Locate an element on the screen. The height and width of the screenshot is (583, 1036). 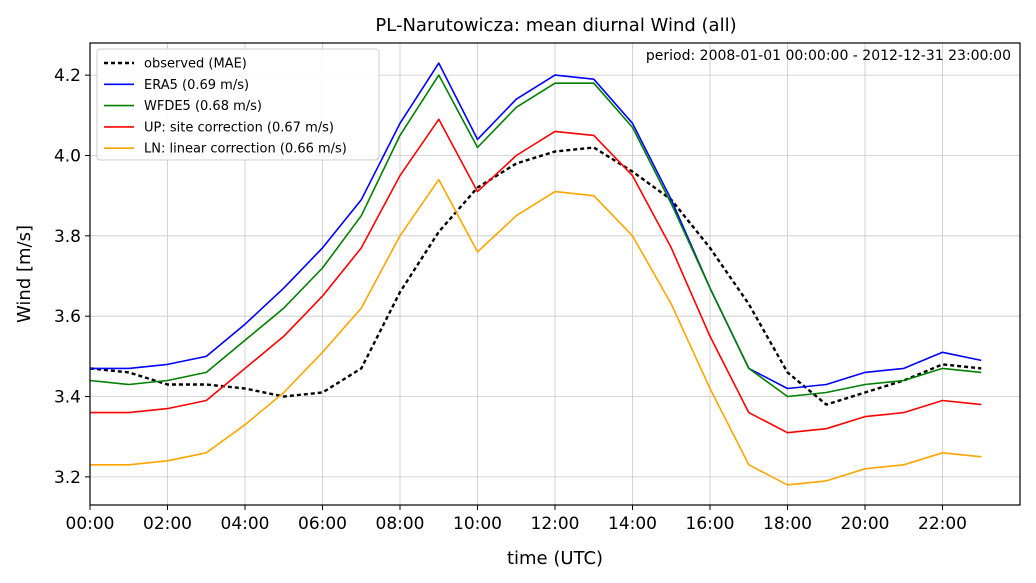
y-tick-label: 3.8 is located at coordinates (67, 237).